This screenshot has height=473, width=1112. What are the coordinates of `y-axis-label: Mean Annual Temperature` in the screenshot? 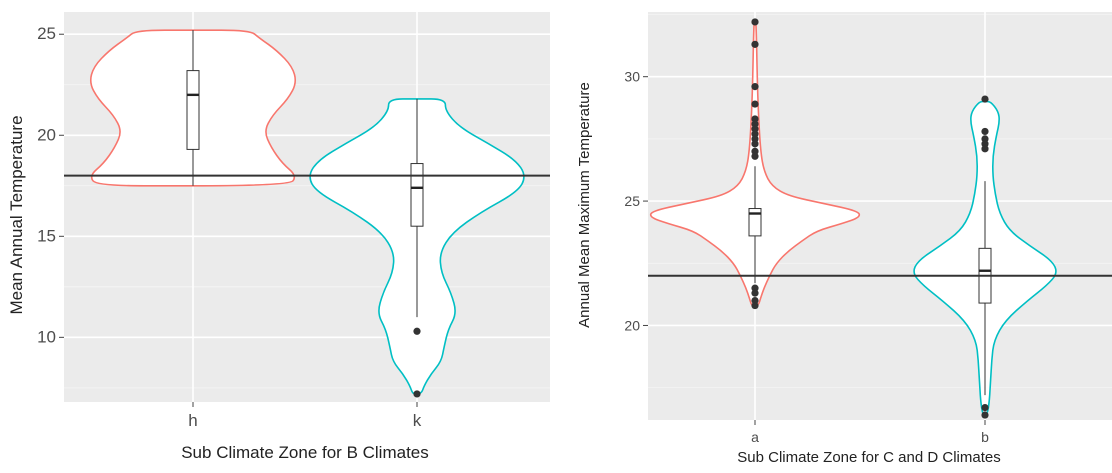 It's located at (16, 214).